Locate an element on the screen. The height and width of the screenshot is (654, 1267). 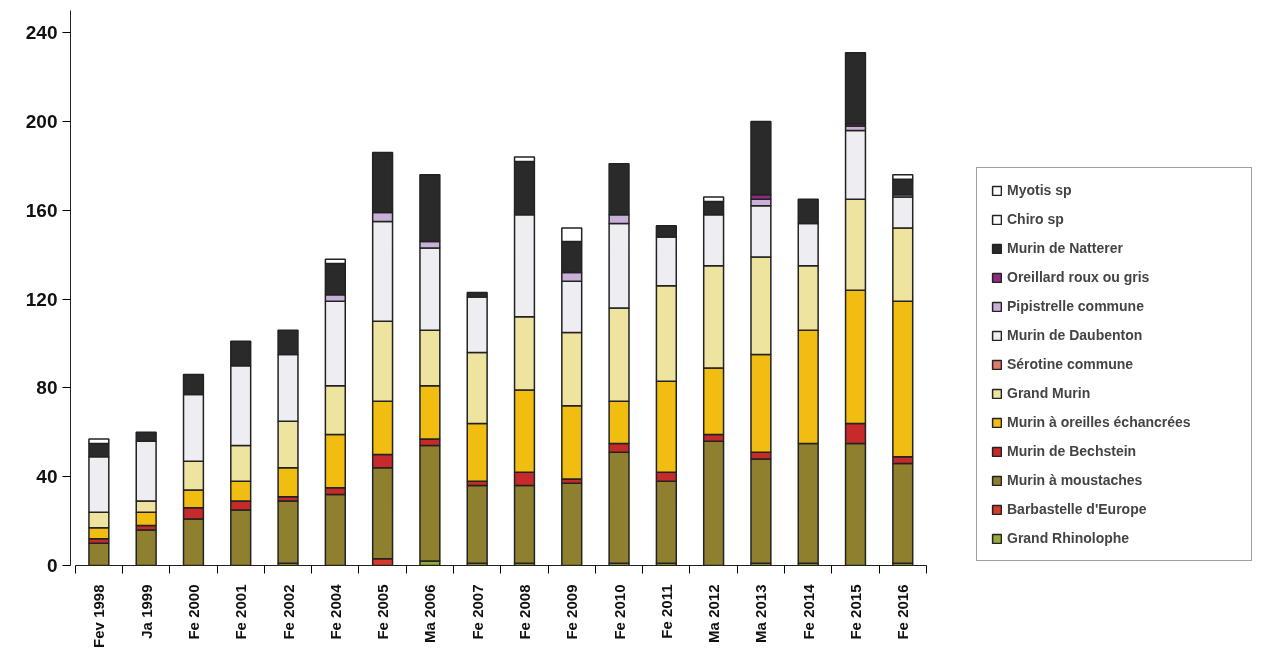
legend-label: Murin à moustaches is located at coordinates (1075, 480).